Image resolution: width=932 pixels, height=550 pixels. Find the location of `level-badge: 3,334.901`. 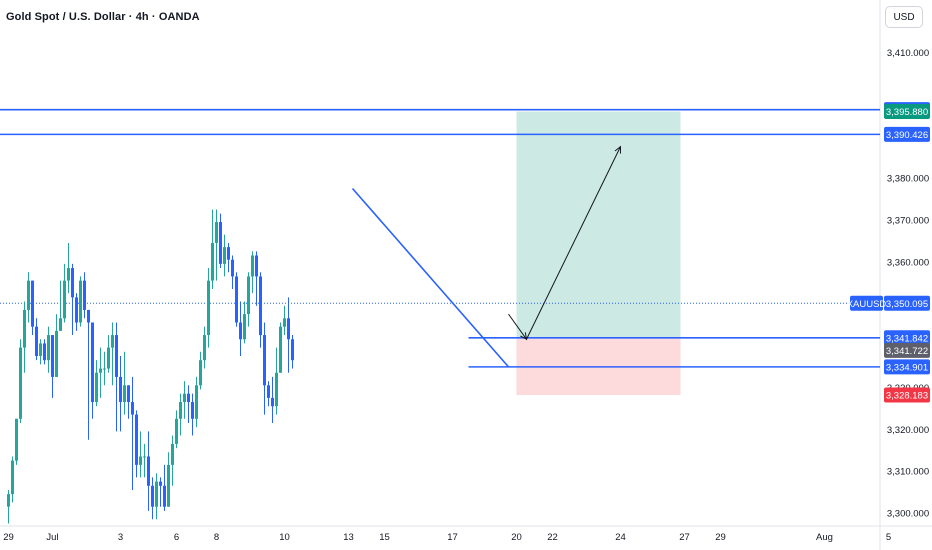

level-badge: 3,334.901 is located at coordinates (907, 367).